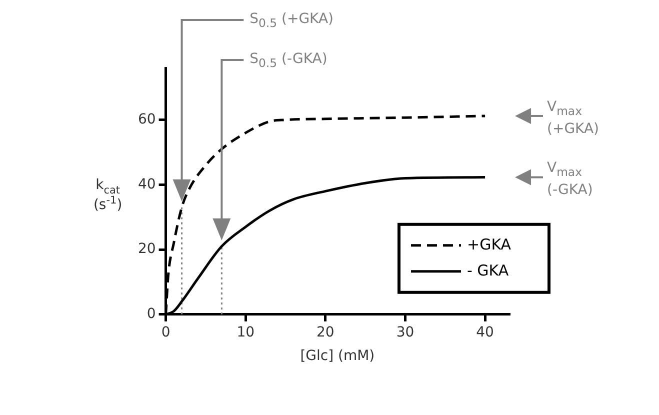 The width and height of the screenshot is (659, 415). Describe the element at coordinates (147, 120) in the screenshot. I see `y-tick-label: 60` at that location.